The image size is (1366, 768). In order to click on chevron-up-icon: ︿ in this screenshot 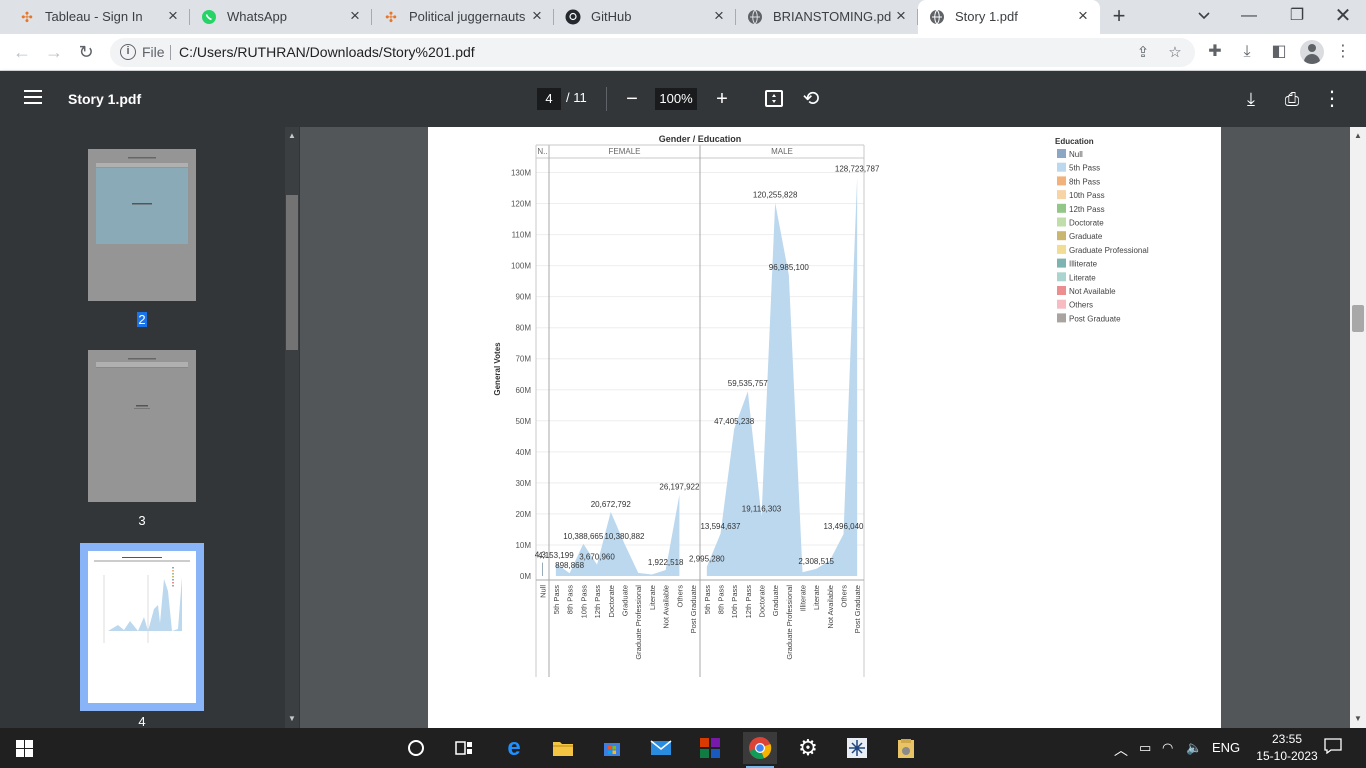, I will do `click(1121, 750)`.